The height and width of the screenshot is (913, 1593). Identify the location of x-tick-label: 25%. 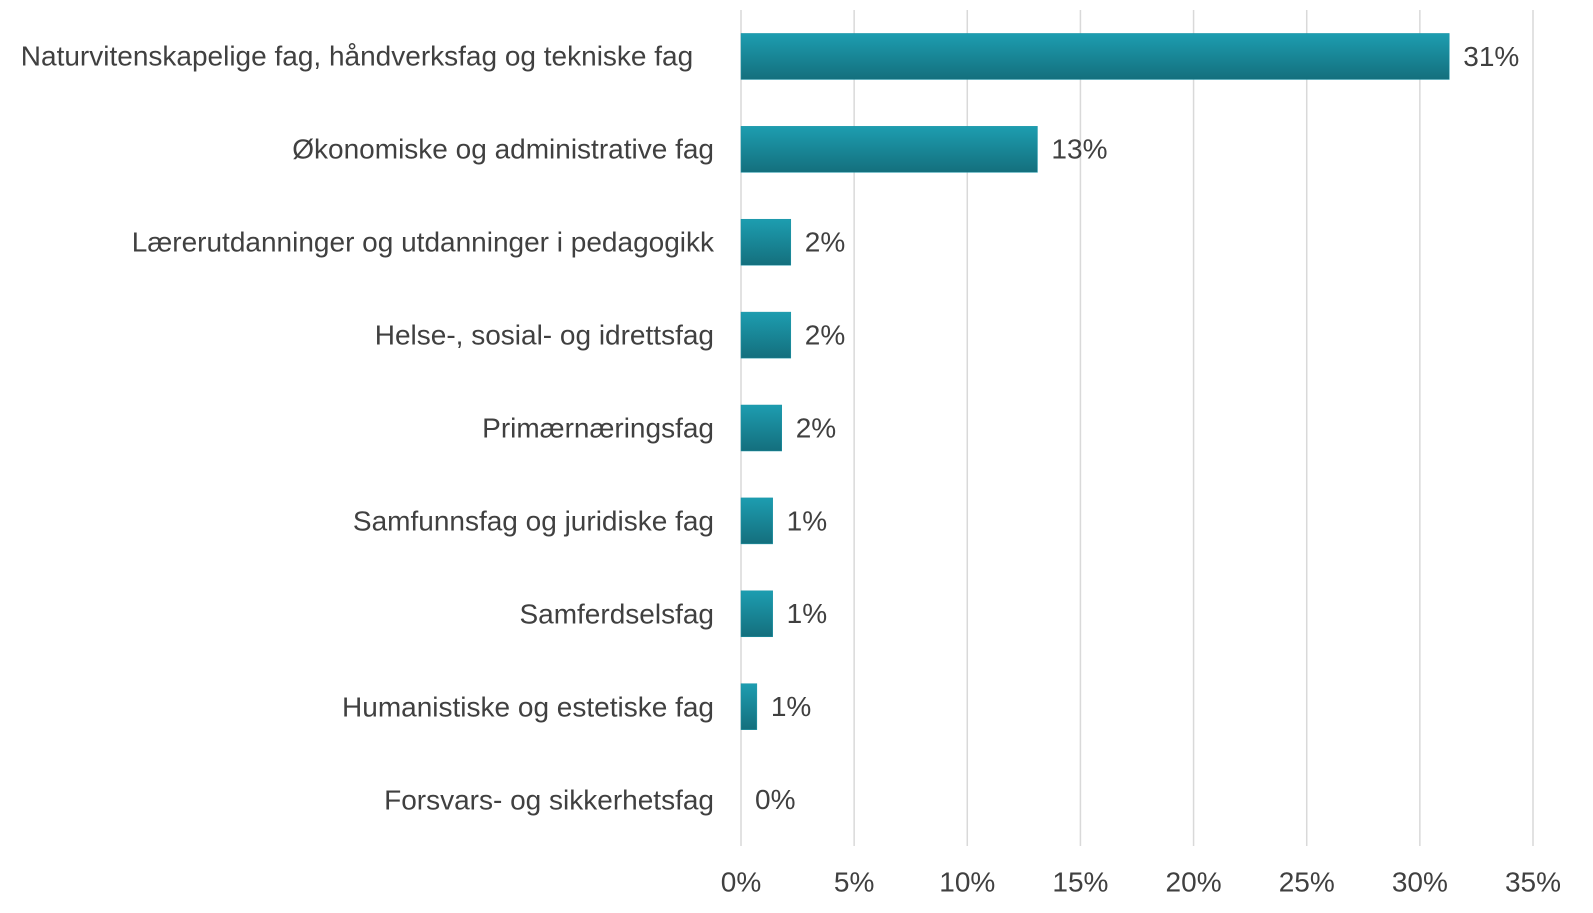
(1307, 881).